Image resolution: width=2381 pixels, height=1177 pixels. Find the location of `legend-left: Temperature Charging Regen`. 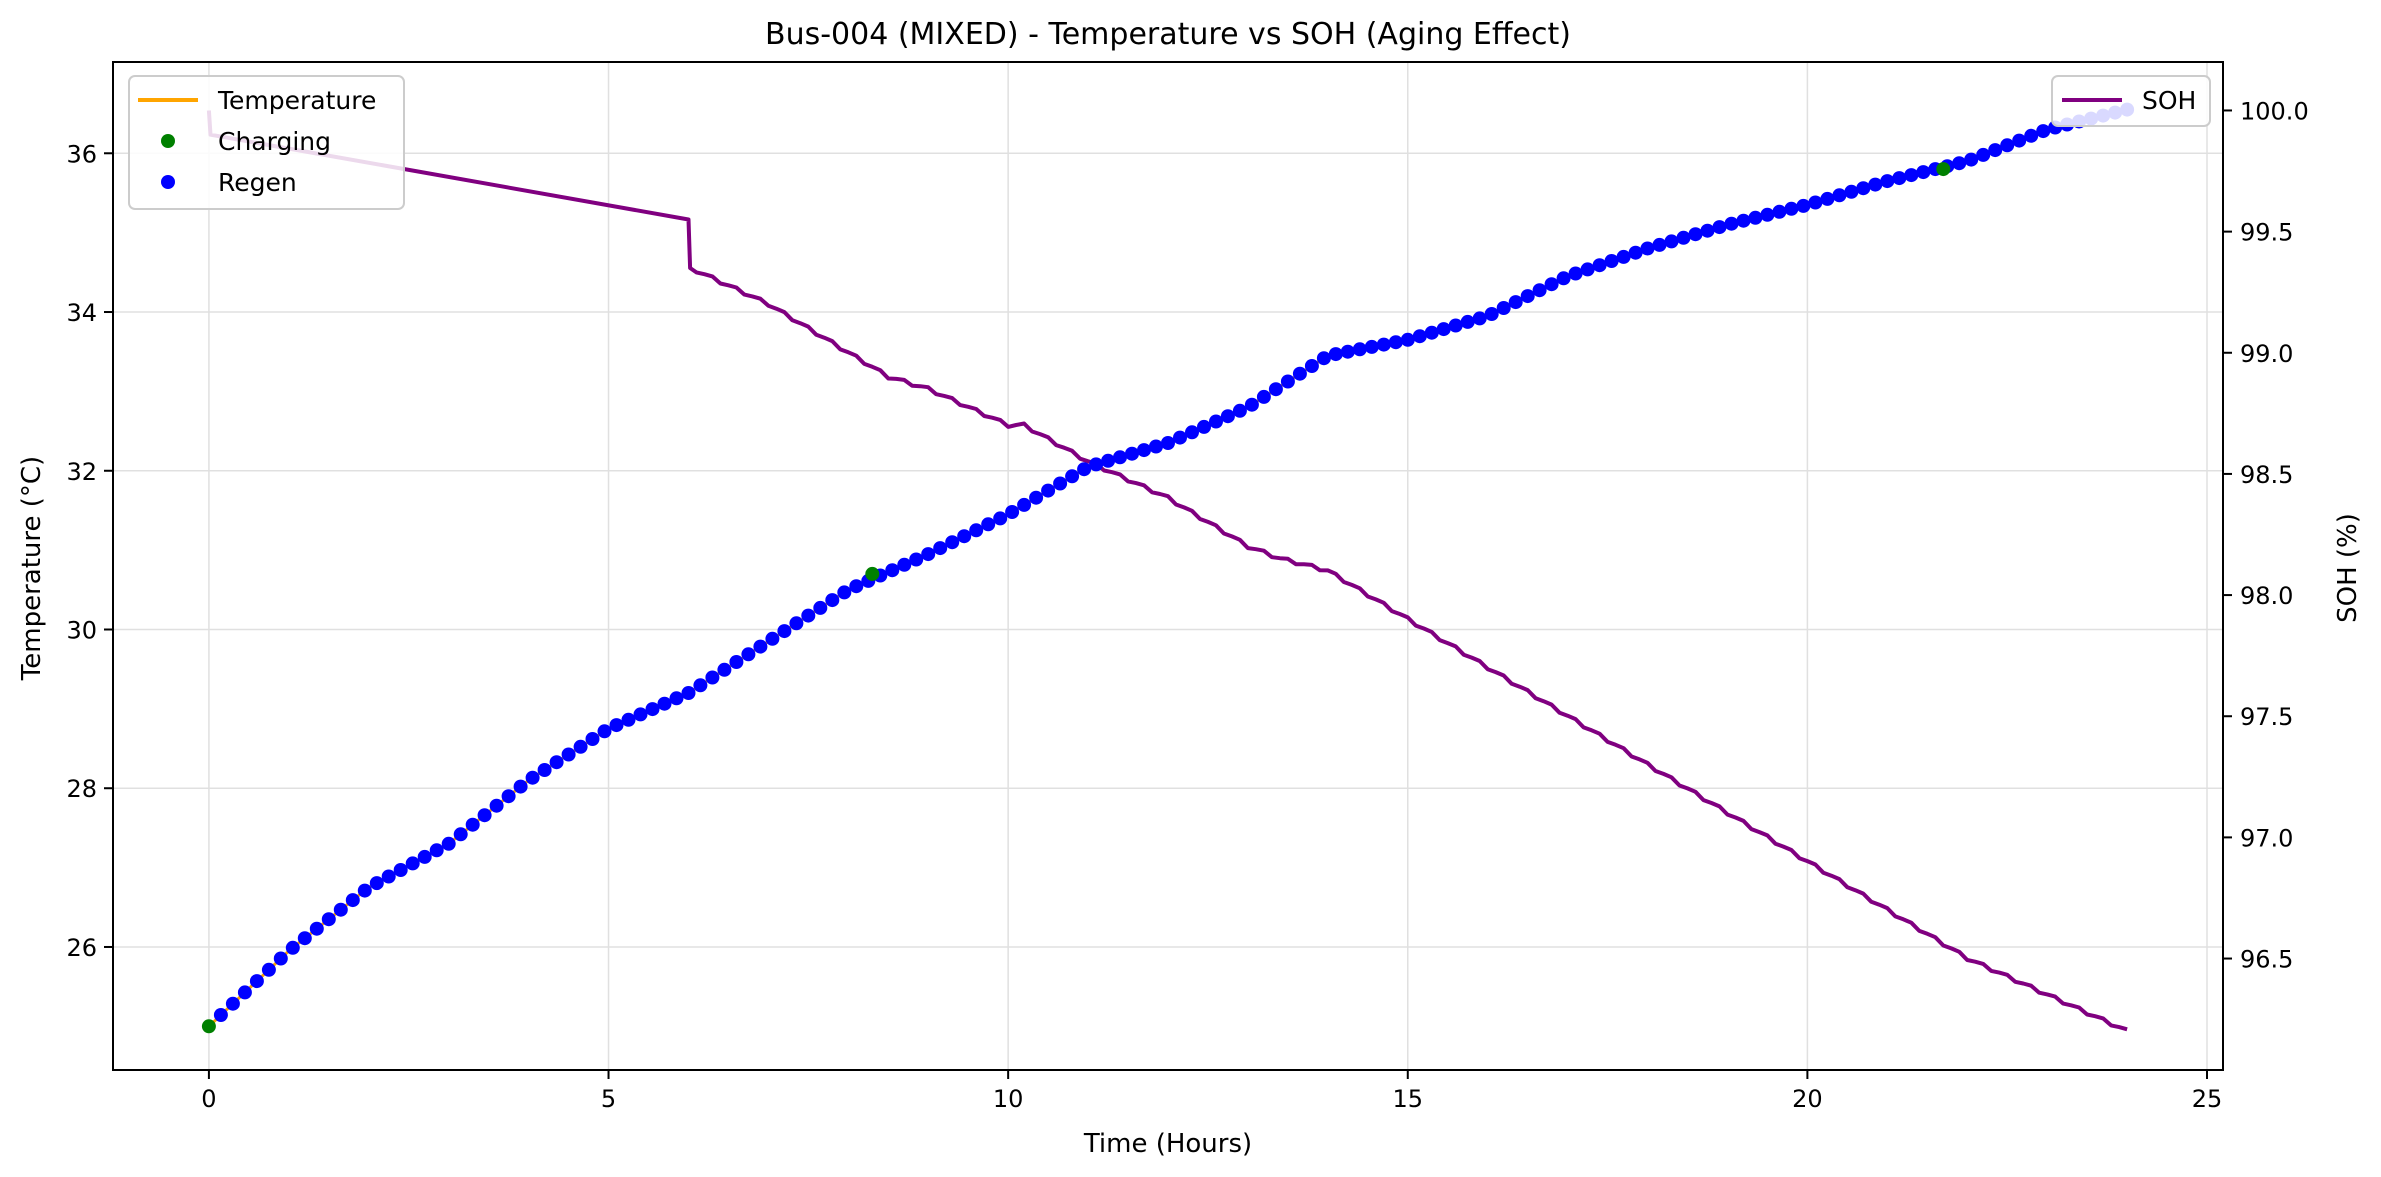

legend-left: Temperature Charging Regen is located at coordinates (266, 142).